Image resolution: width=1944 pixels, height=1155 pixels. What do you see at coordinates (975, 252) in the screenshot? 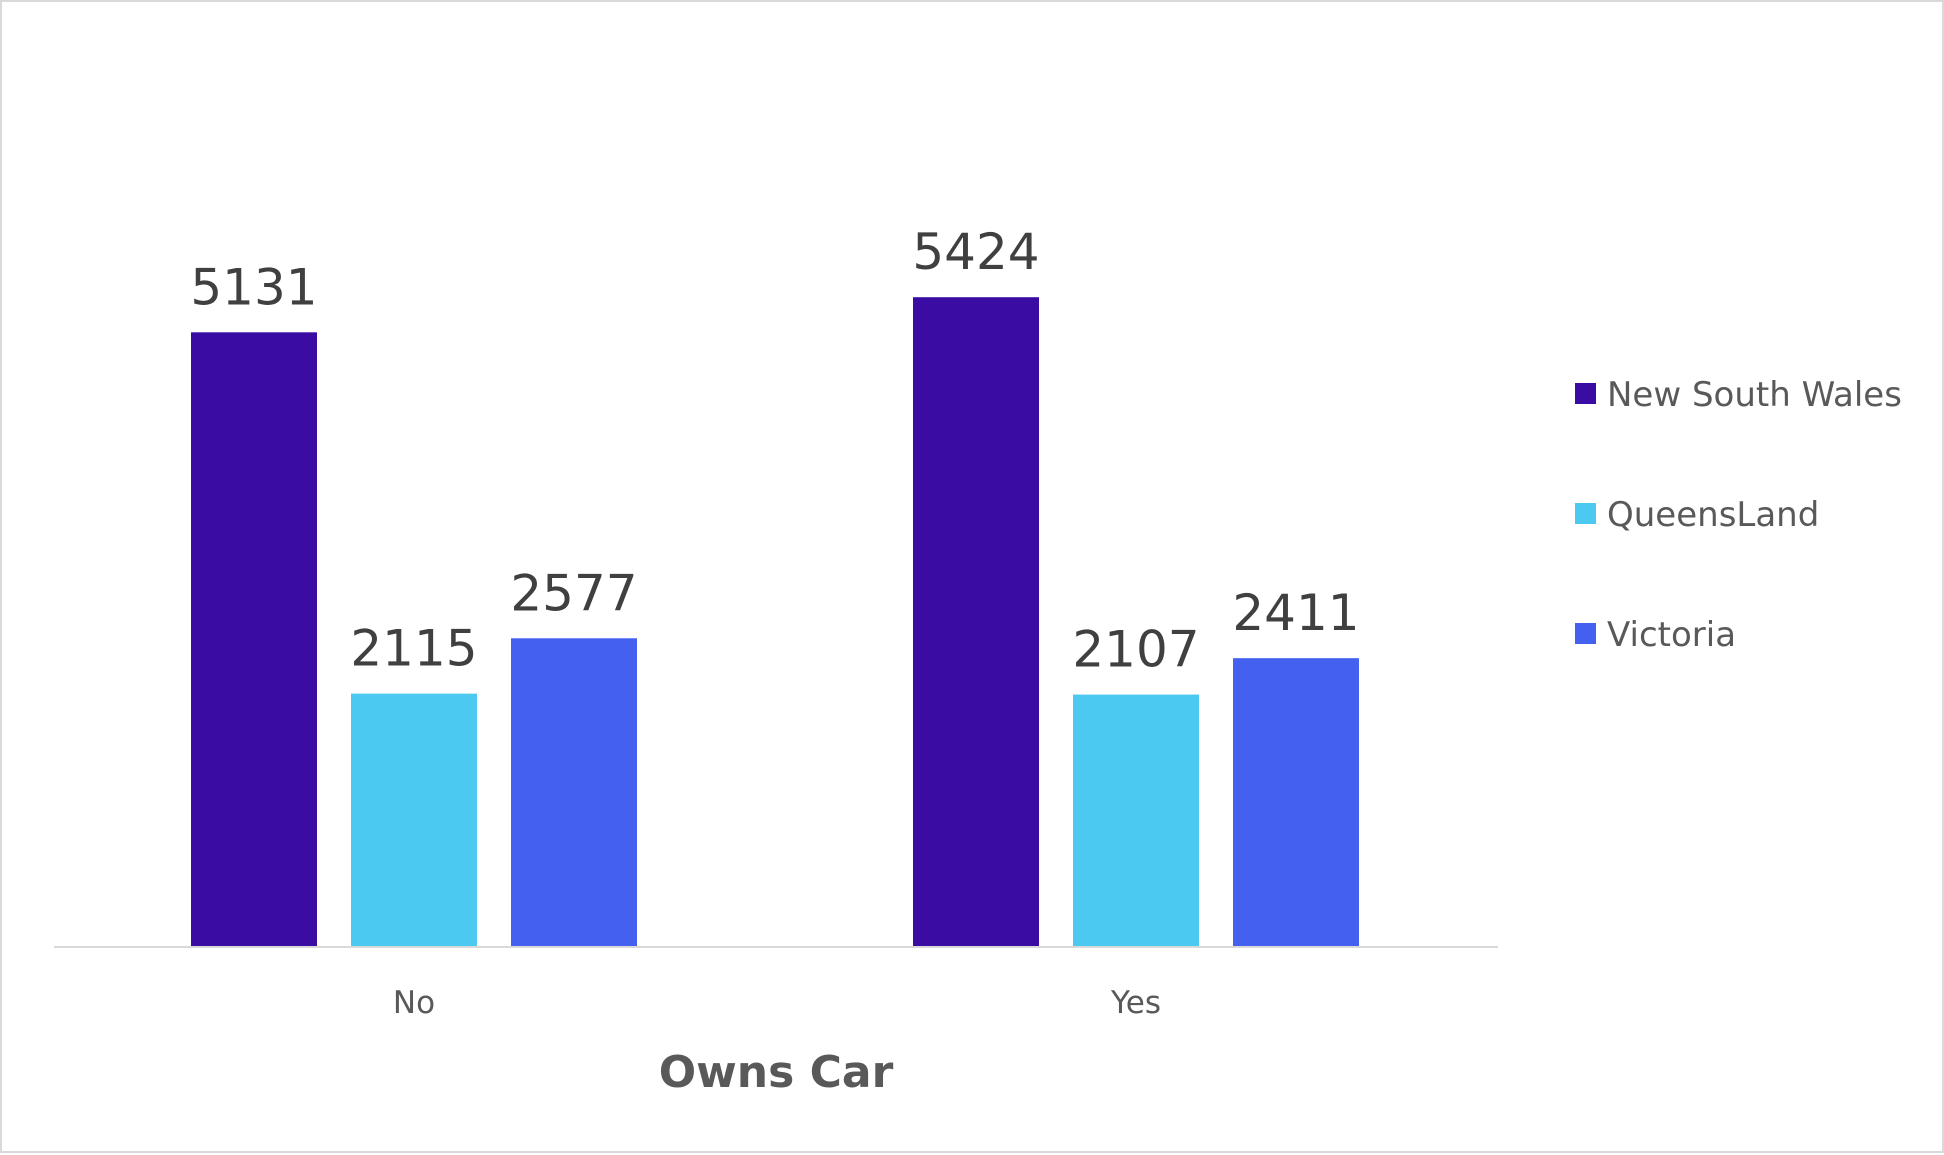
I see `data-label-new-south-wales-yes: 5424` at bounding box center [975, 252].